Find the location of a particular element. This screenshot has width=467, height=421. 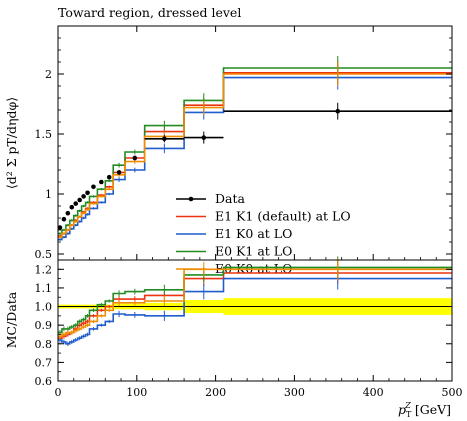

ratio-y-tick-label: 0.8 is located at coordinates (44, 344).